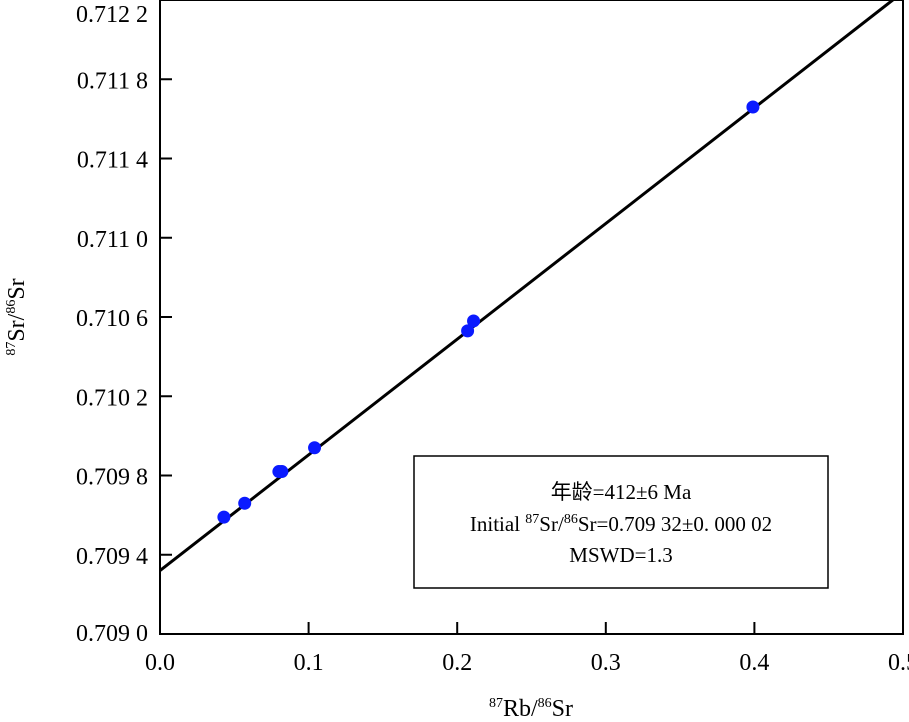  What do you see at coordinates (457, 663) in the screenshot?
I see `x-tick-label: 0.2` at bounding box center [457, 663].